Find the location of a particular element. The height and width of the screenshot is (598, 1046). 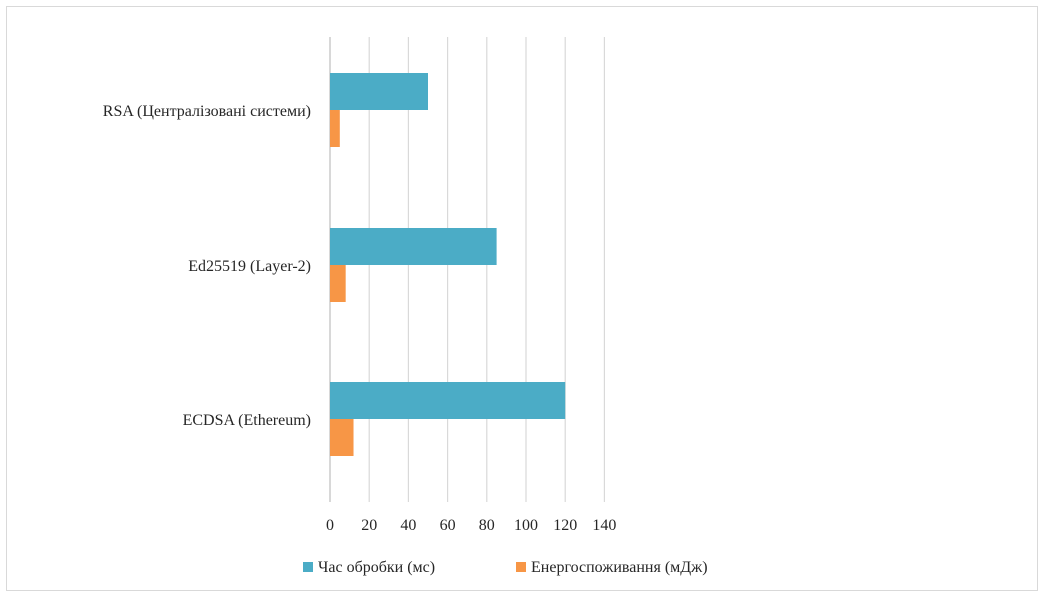

category-label-2: ECDSA (Ethereum) is located at coordinates (247, 420).